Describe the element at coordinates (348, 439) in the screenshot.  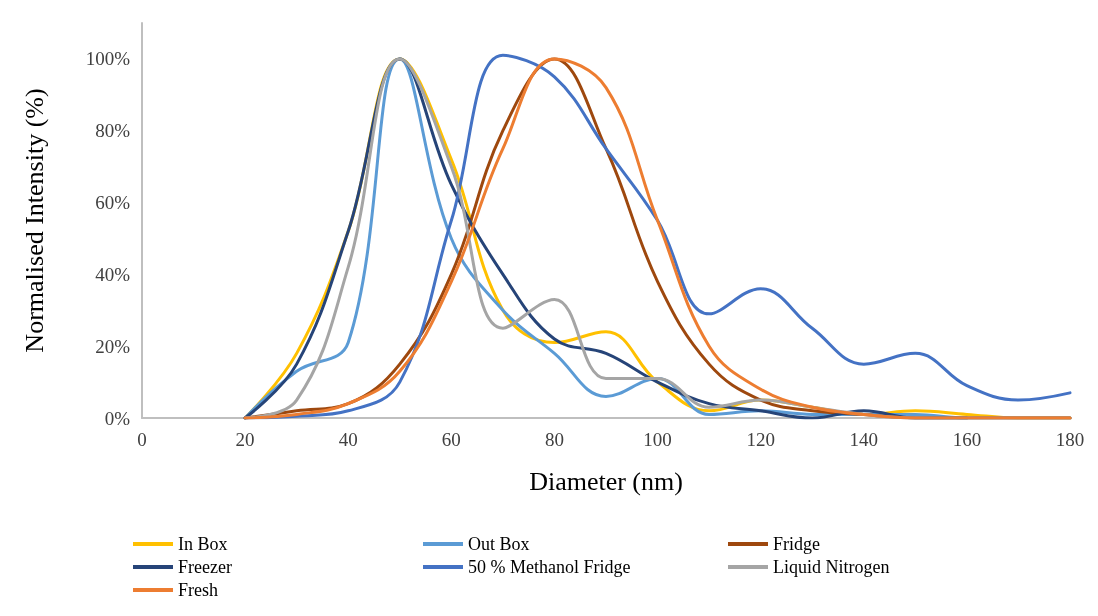
I see `x-tick-label: 40` at that location.